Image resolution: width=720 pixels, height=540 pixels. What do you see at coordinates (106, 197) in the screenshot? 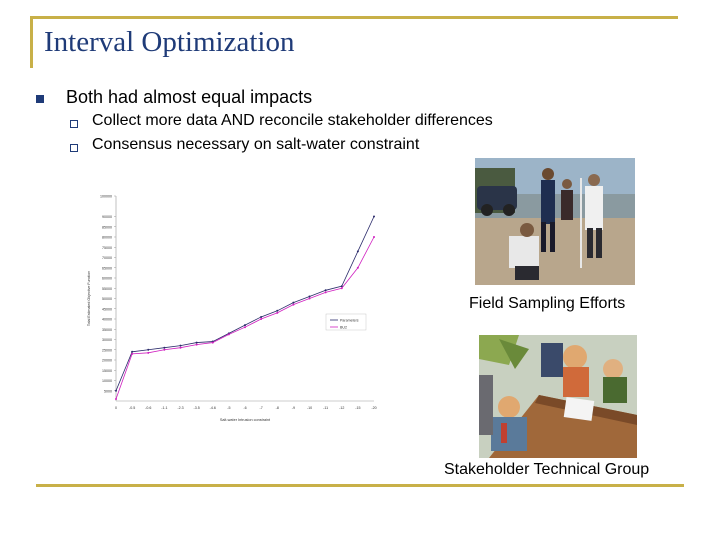
I see `y-tick-label: 100000` at bounding box center [106, 197].